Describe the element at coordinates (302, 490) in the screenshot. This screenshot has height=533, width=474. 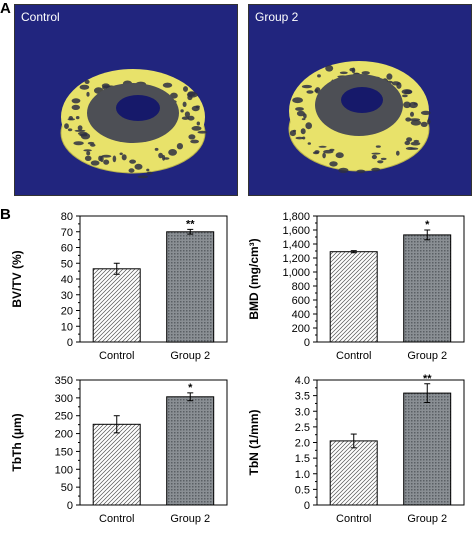
I see `y-tick-label: 0.5` at that location.